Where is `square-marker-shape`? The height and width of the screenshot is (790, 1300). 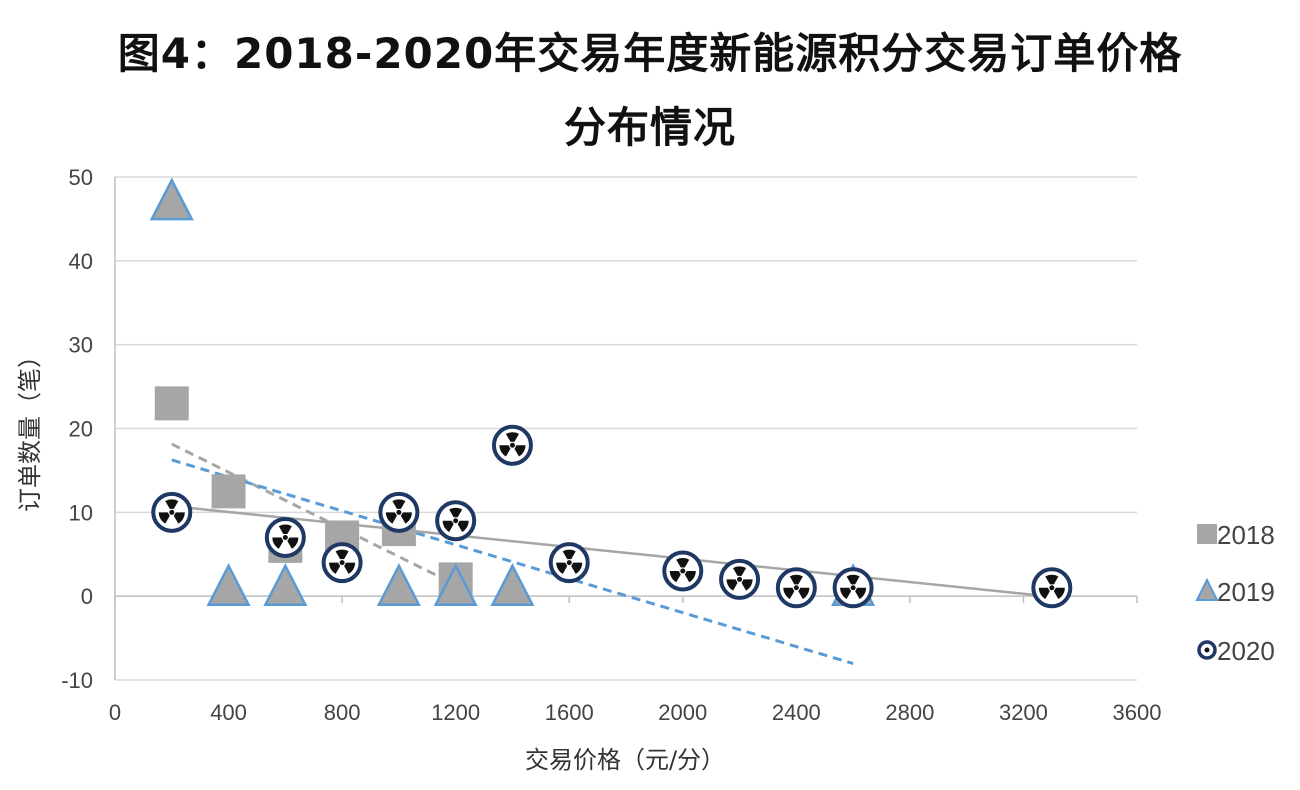
square-marker-shape is located at coordinates (228, 491).